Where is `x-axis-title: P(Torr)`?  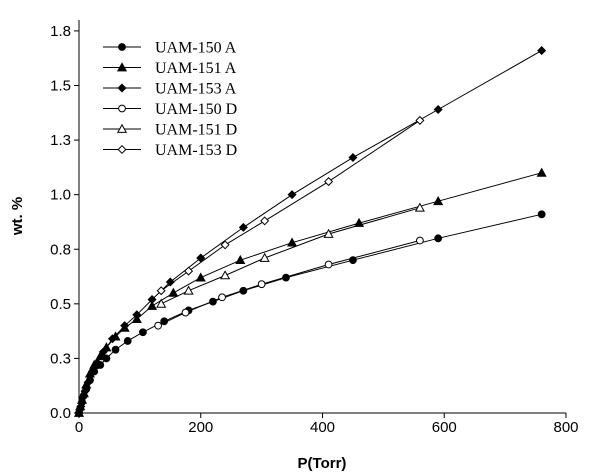 x-axis-title: P(Torr) is located at coordinates (322, 463).